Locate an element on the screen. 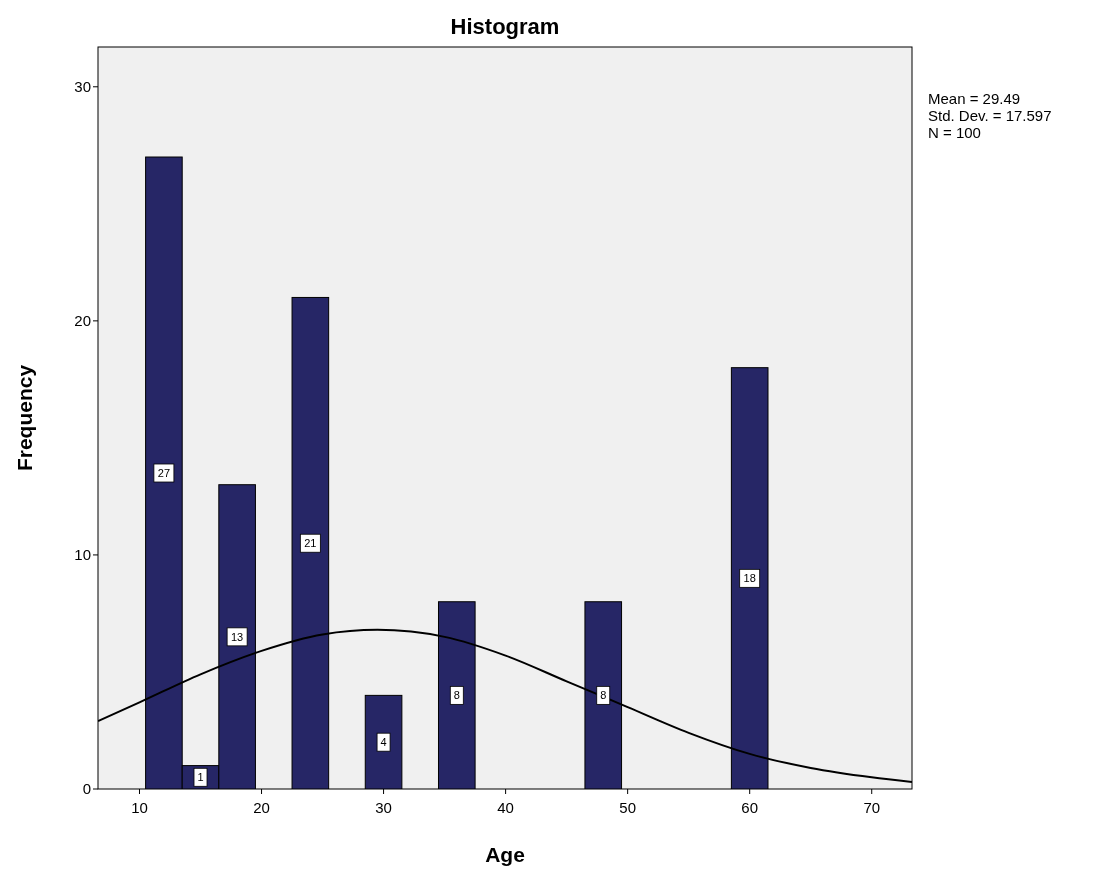 The width and height of the screenshot is (1105, 869). y-tick-label: 20 is located at coordinates (82, 320).